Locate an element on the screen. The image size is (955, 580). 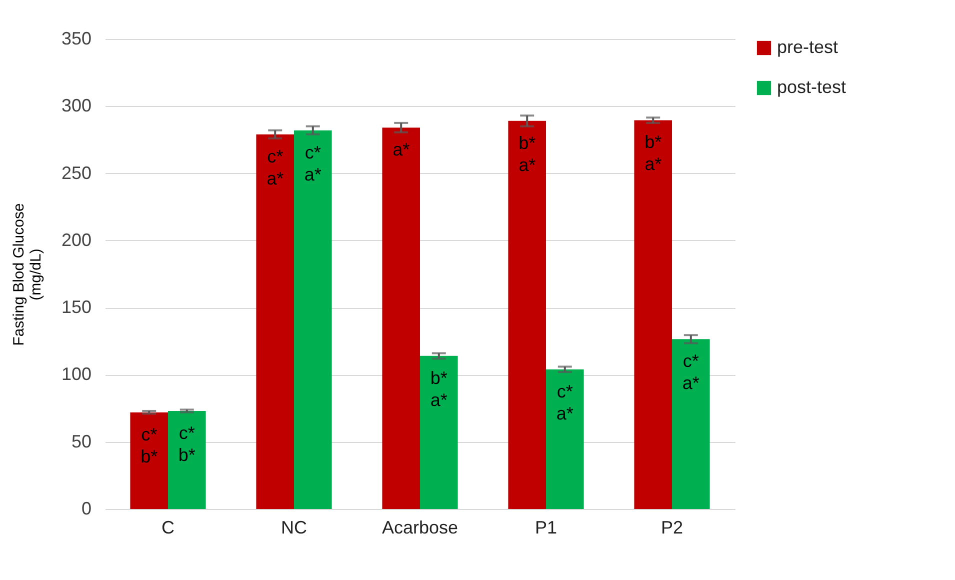
y-tick-label: 0 is located at coordinates (86, 508).